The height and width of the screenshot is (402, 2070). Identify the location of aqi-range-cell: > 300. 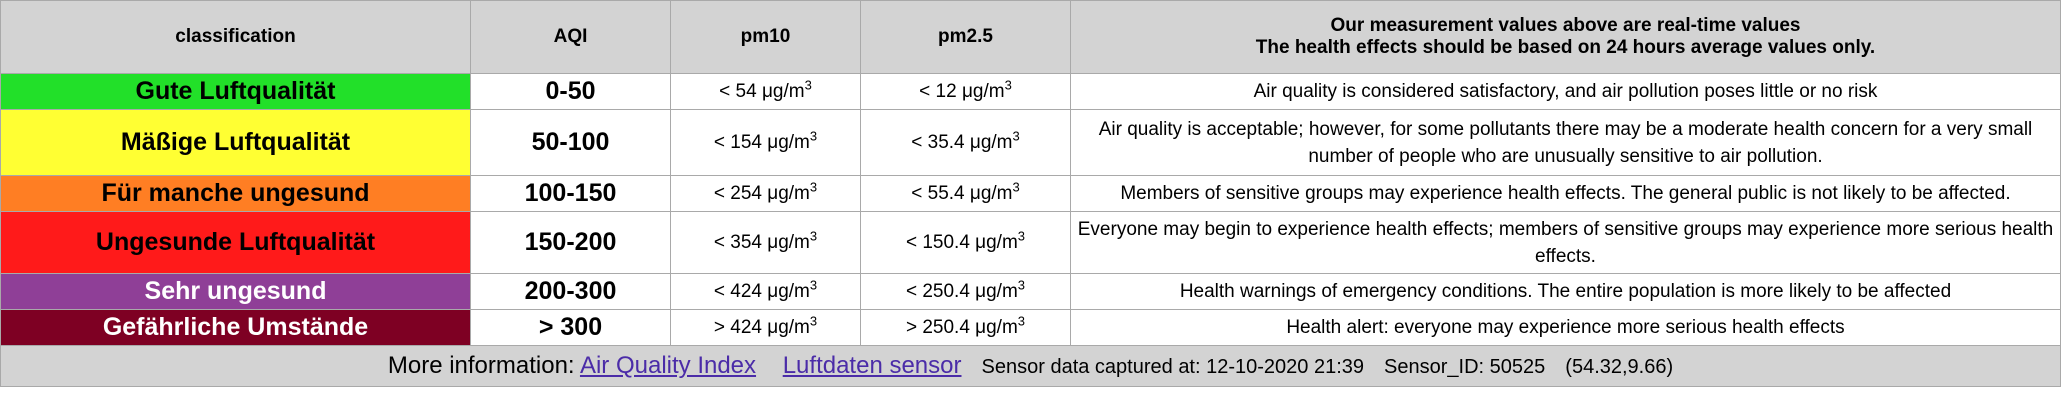
(570, 327).